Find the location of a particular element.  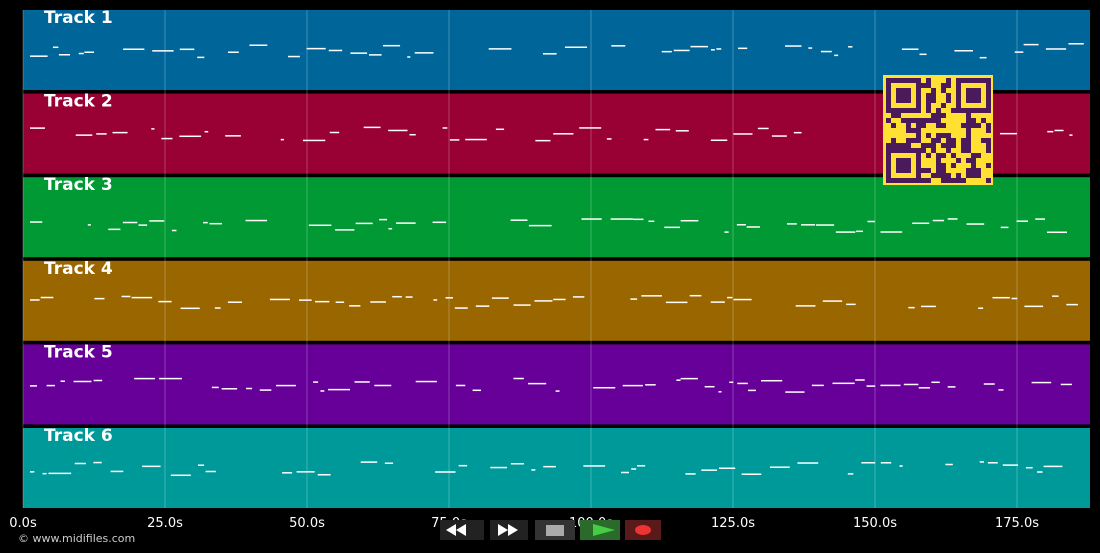

qr-finder-core is located at coordinates (973, 95).